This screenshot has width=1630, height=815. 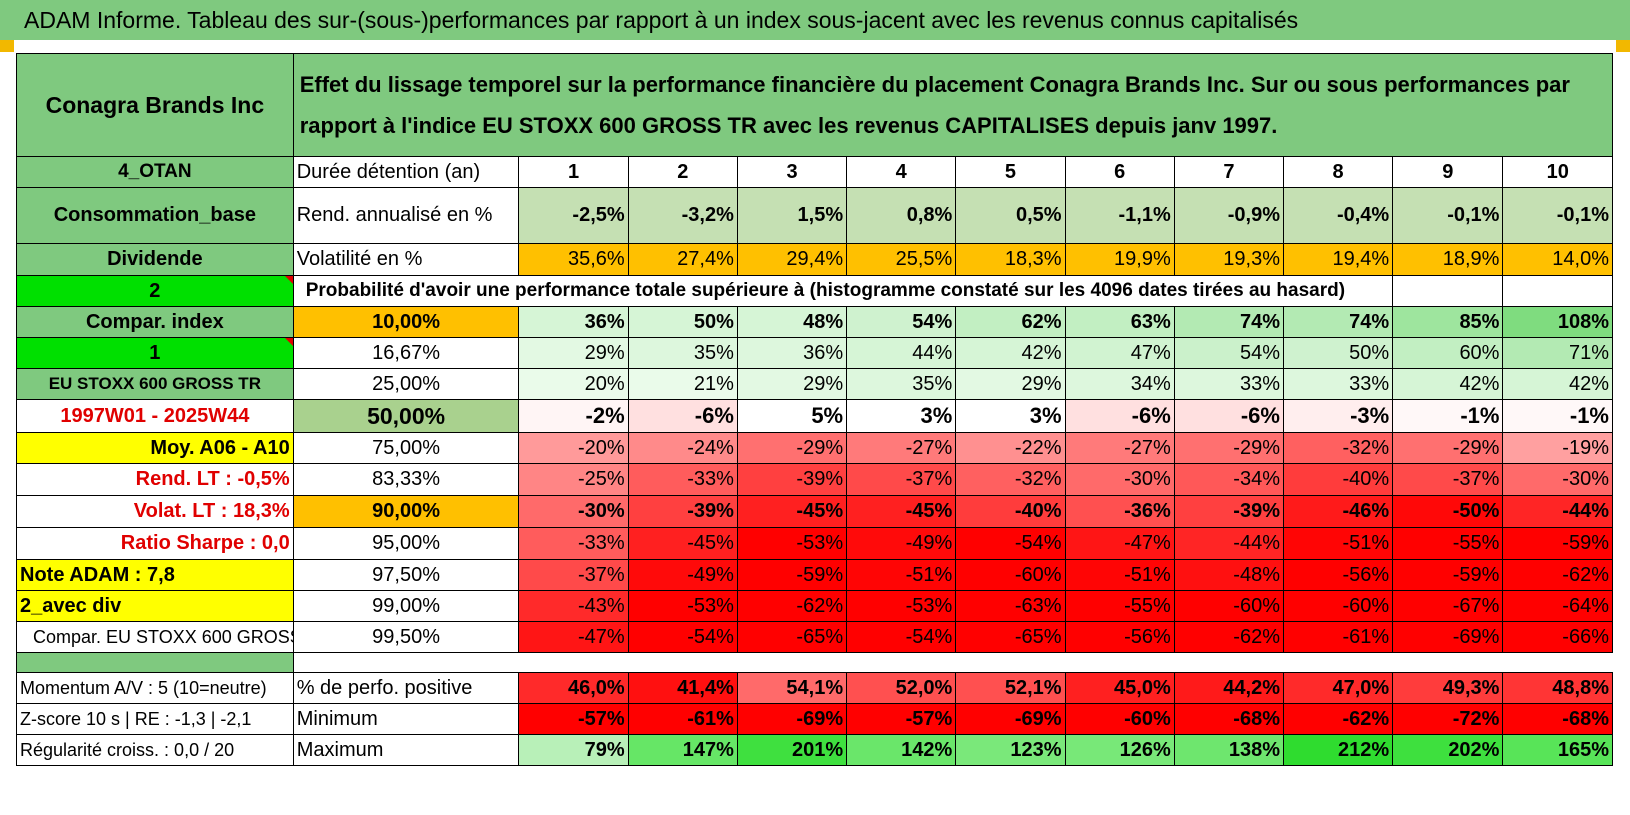 I want to click on regularite-label: Régularité croiss. : 0,0 / 20, so click(x=155, y=750).